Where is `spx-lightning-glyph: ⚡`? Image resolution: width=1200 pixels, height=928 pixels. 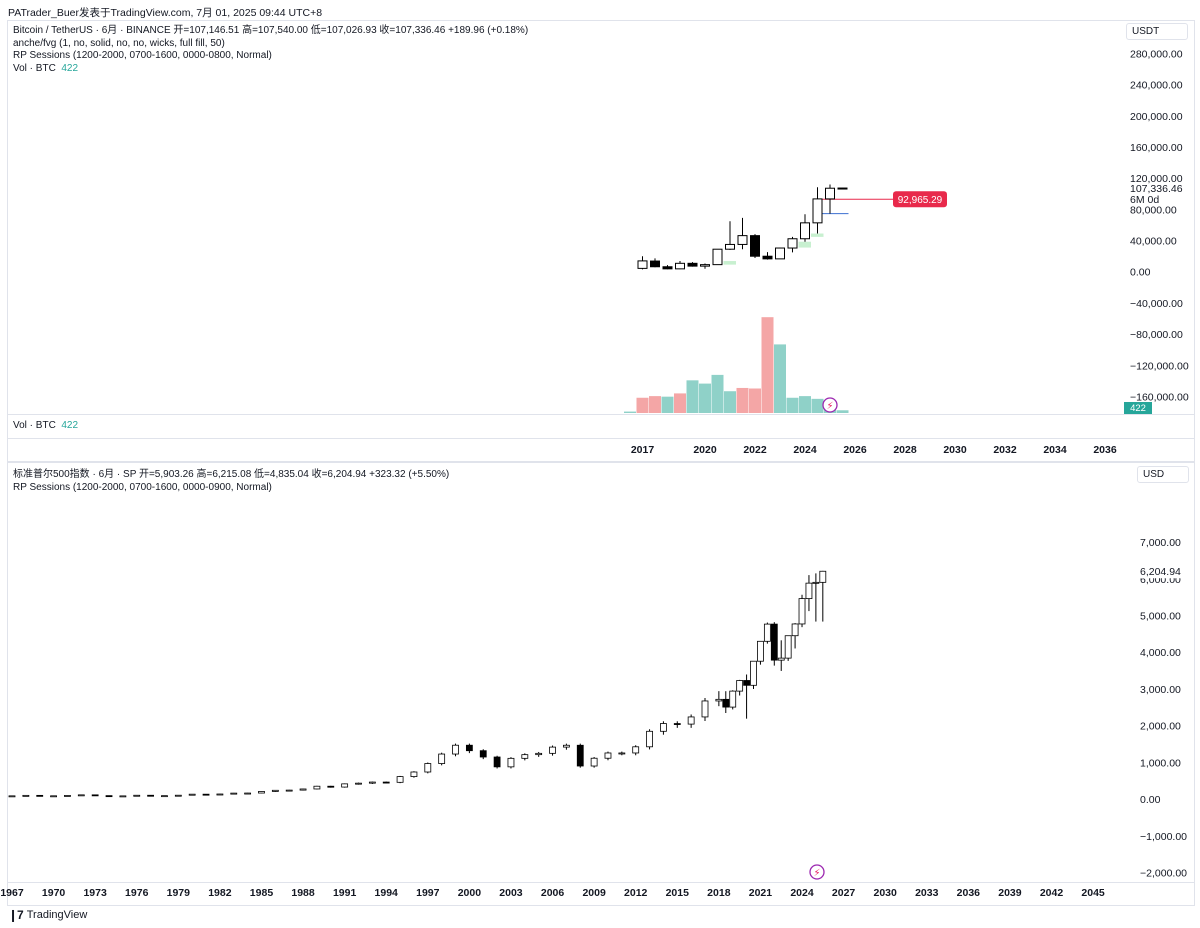
spx-lightning-glyph: ⚡ is located at coordinates (816, 873).